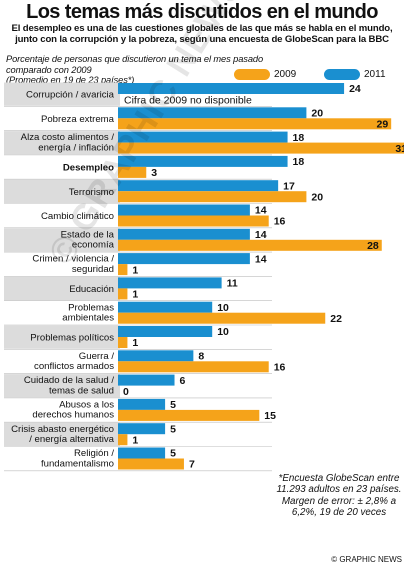 Image resolution: width=404 pixels, height=568 pixels. I want to click on note-line-2: (Promedio en 19 de 23 países*), so click(70, 80).